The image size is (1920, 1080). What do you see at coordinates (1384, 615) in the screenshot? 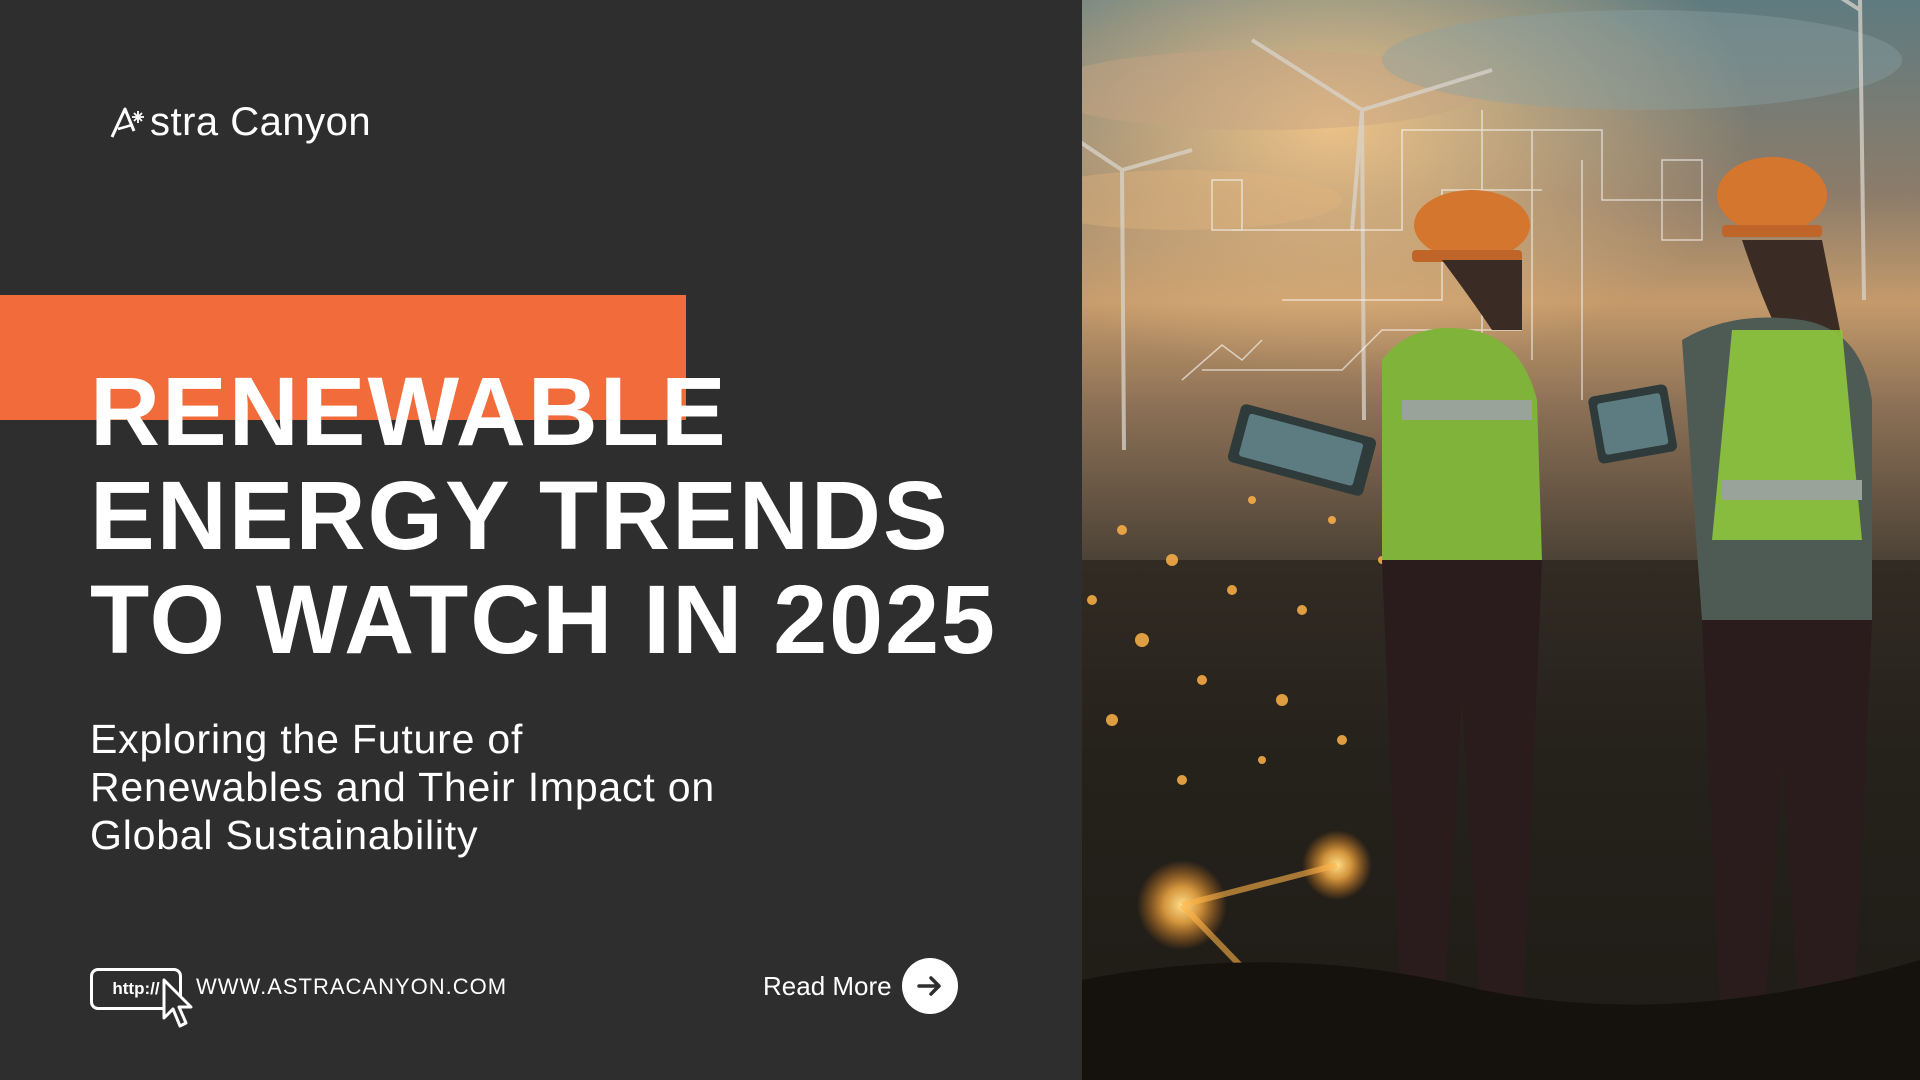
I see `engineer-left` at bounding box center [1384, 615].